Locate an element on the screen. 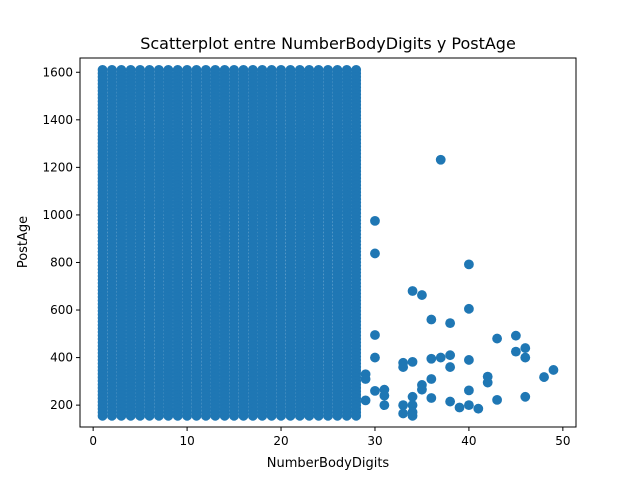 This screenshot has height=480, width=640. y-tick-label: 1200 is located at coordinates (57, 167).